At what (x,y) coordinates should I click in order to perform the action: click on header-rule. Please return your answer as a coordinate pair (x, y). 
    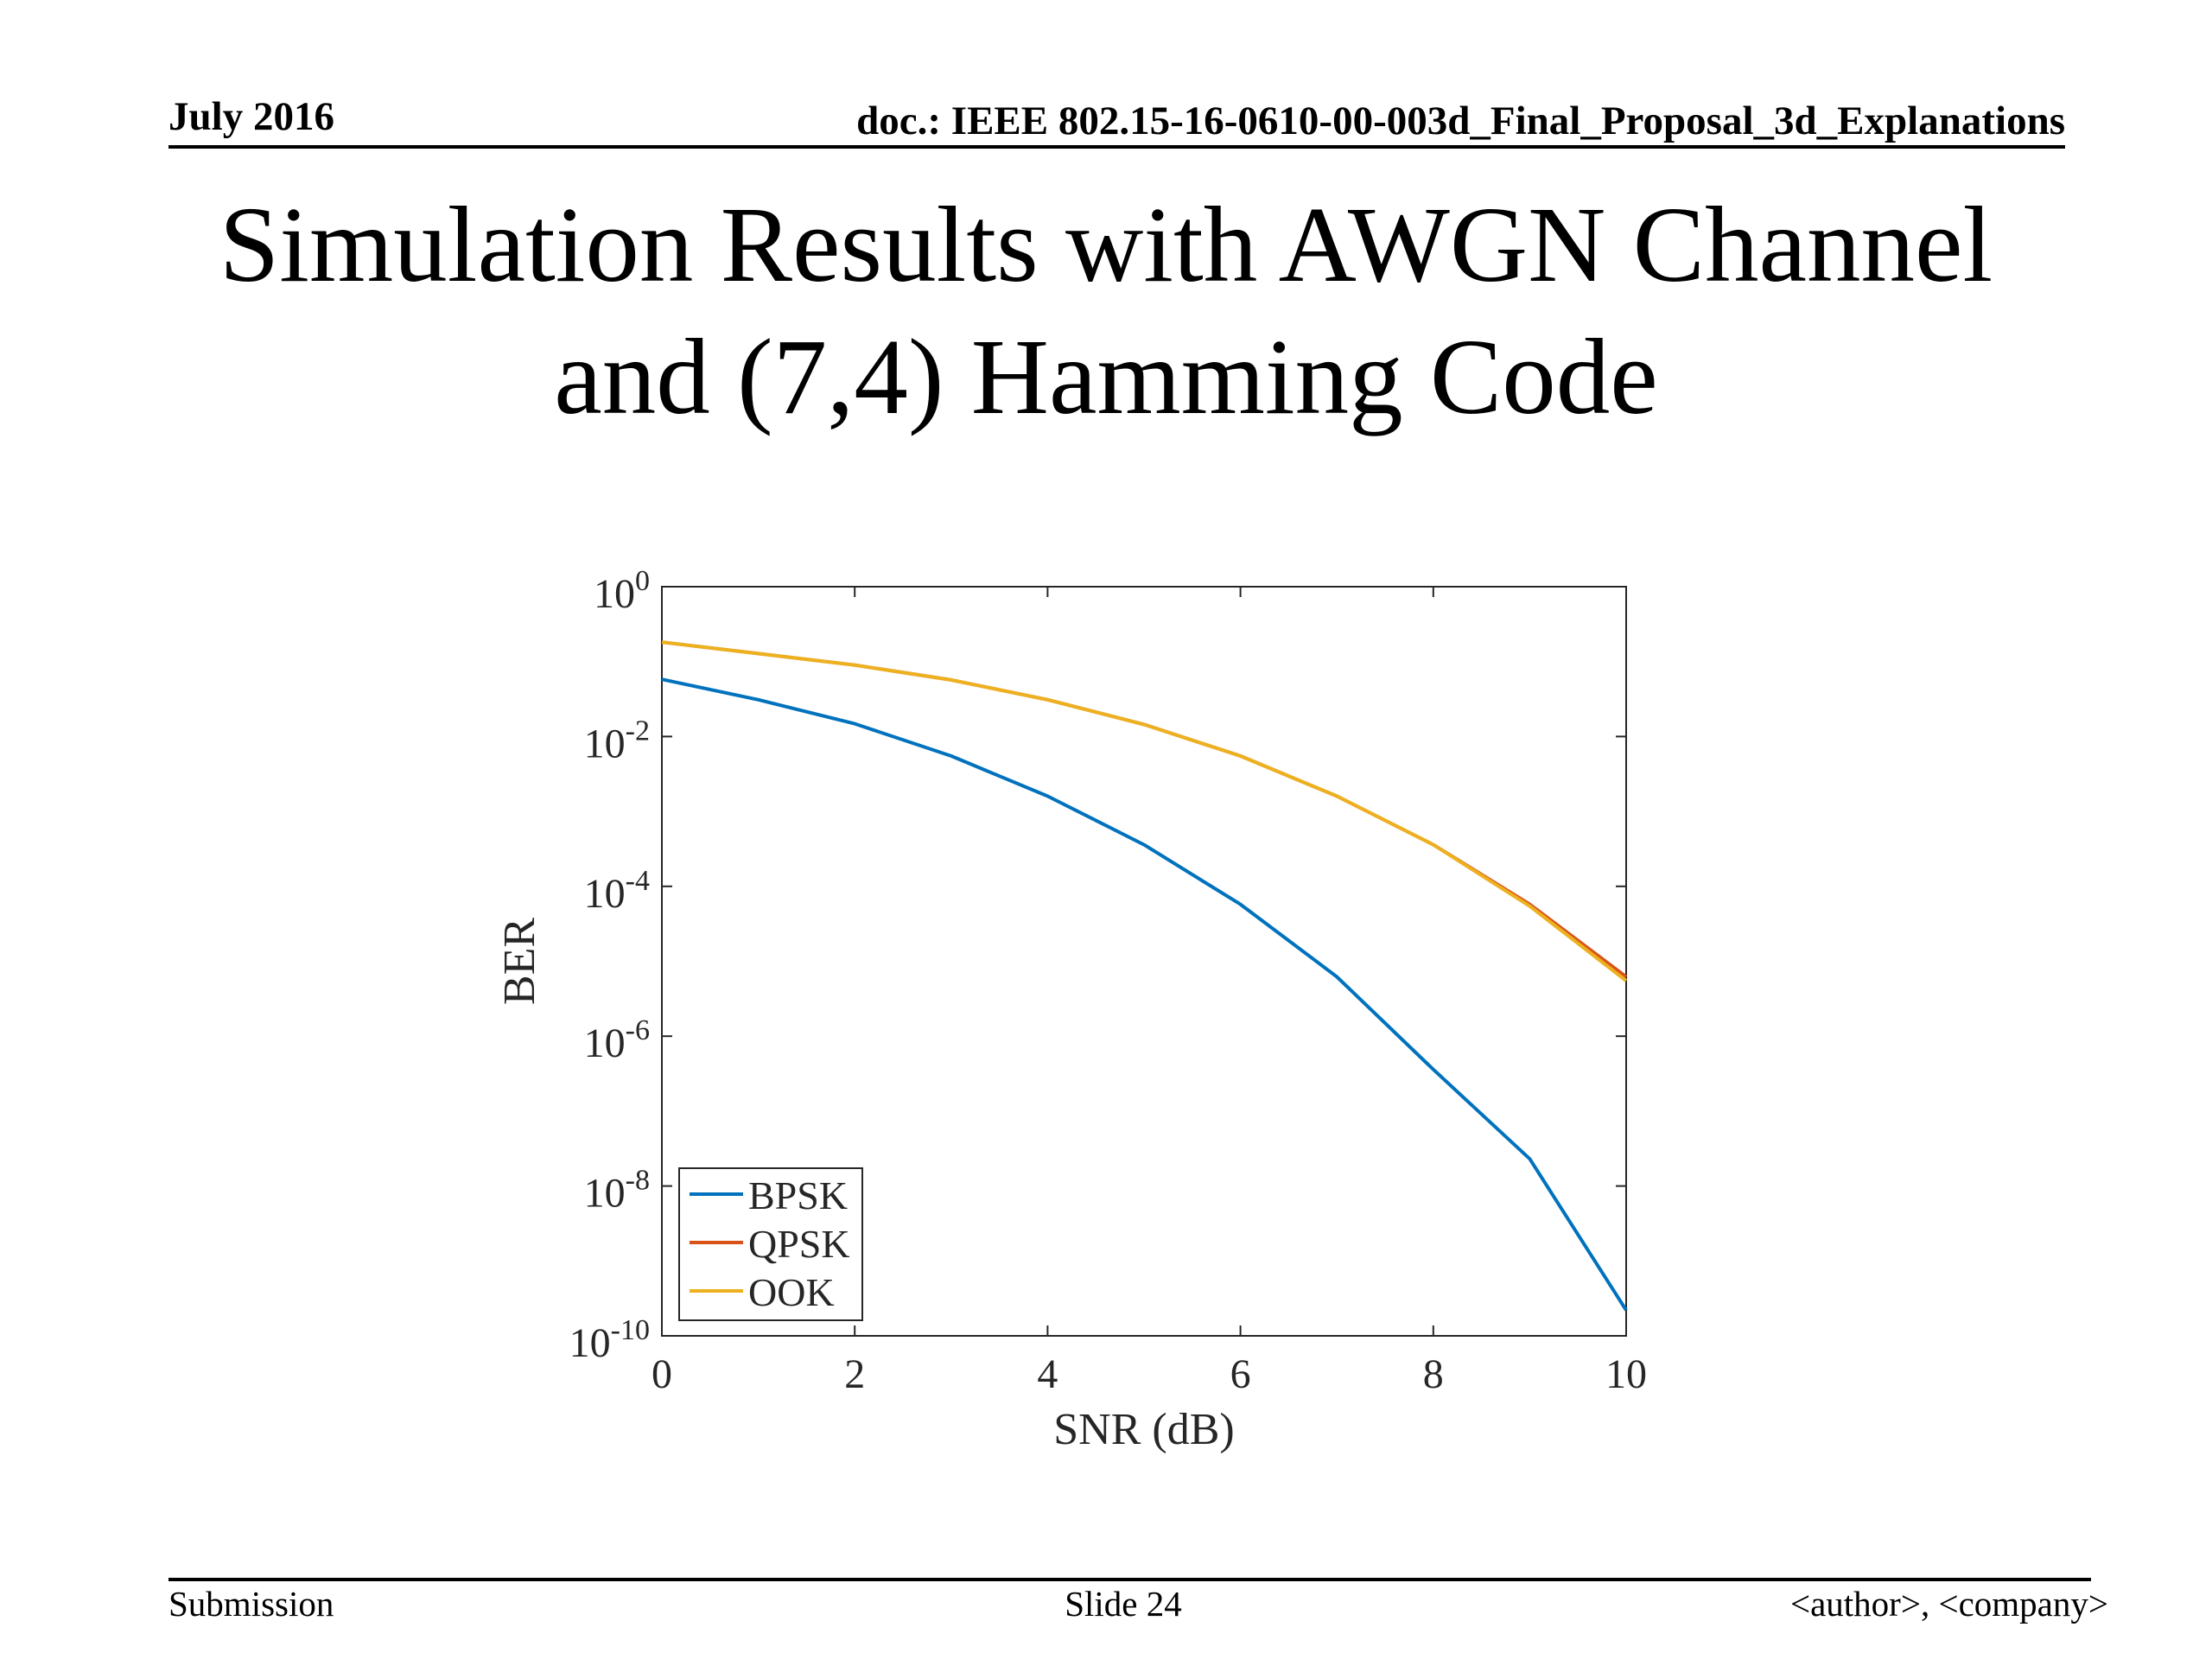
    Looking at the image, I should click on (1116, 147).